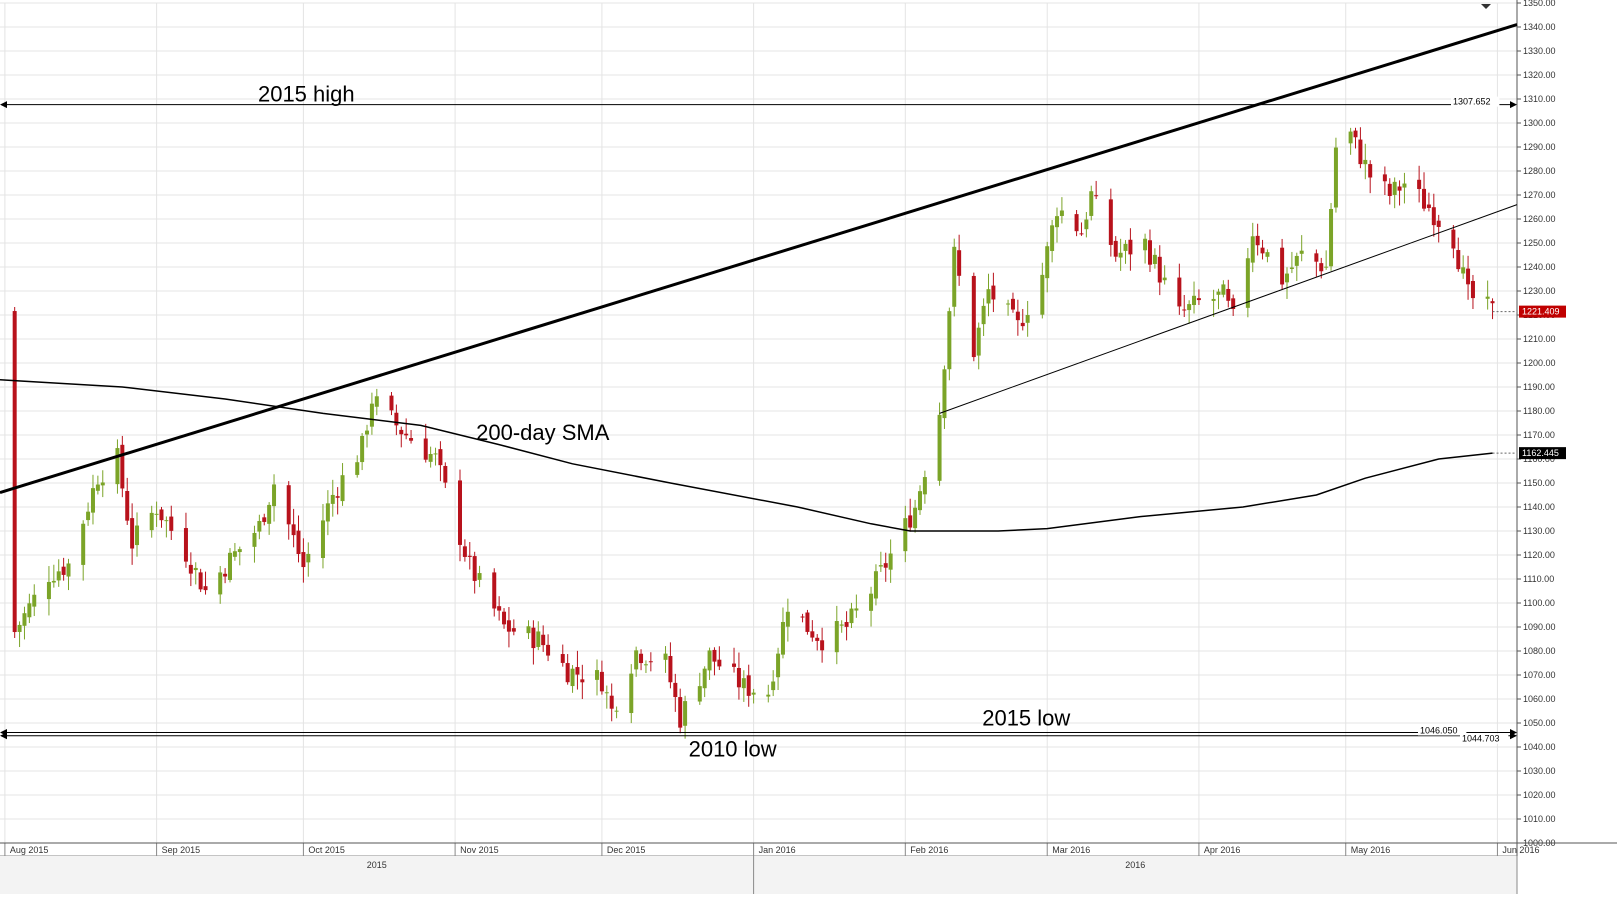 This screenshot has width=1617, height=899. I want to click on price-tag-bg, so click(1542, 311).